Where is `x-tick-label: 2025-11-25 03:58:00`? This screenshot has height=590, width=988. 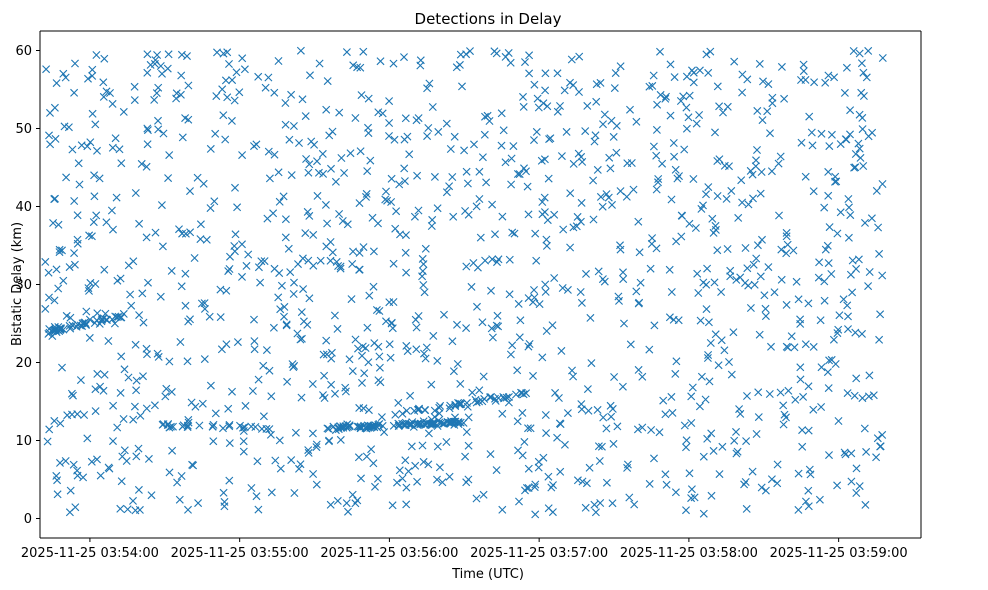
x-tick-label: 2025-11-25 03:58:00 is located at coordinates (689, 553).